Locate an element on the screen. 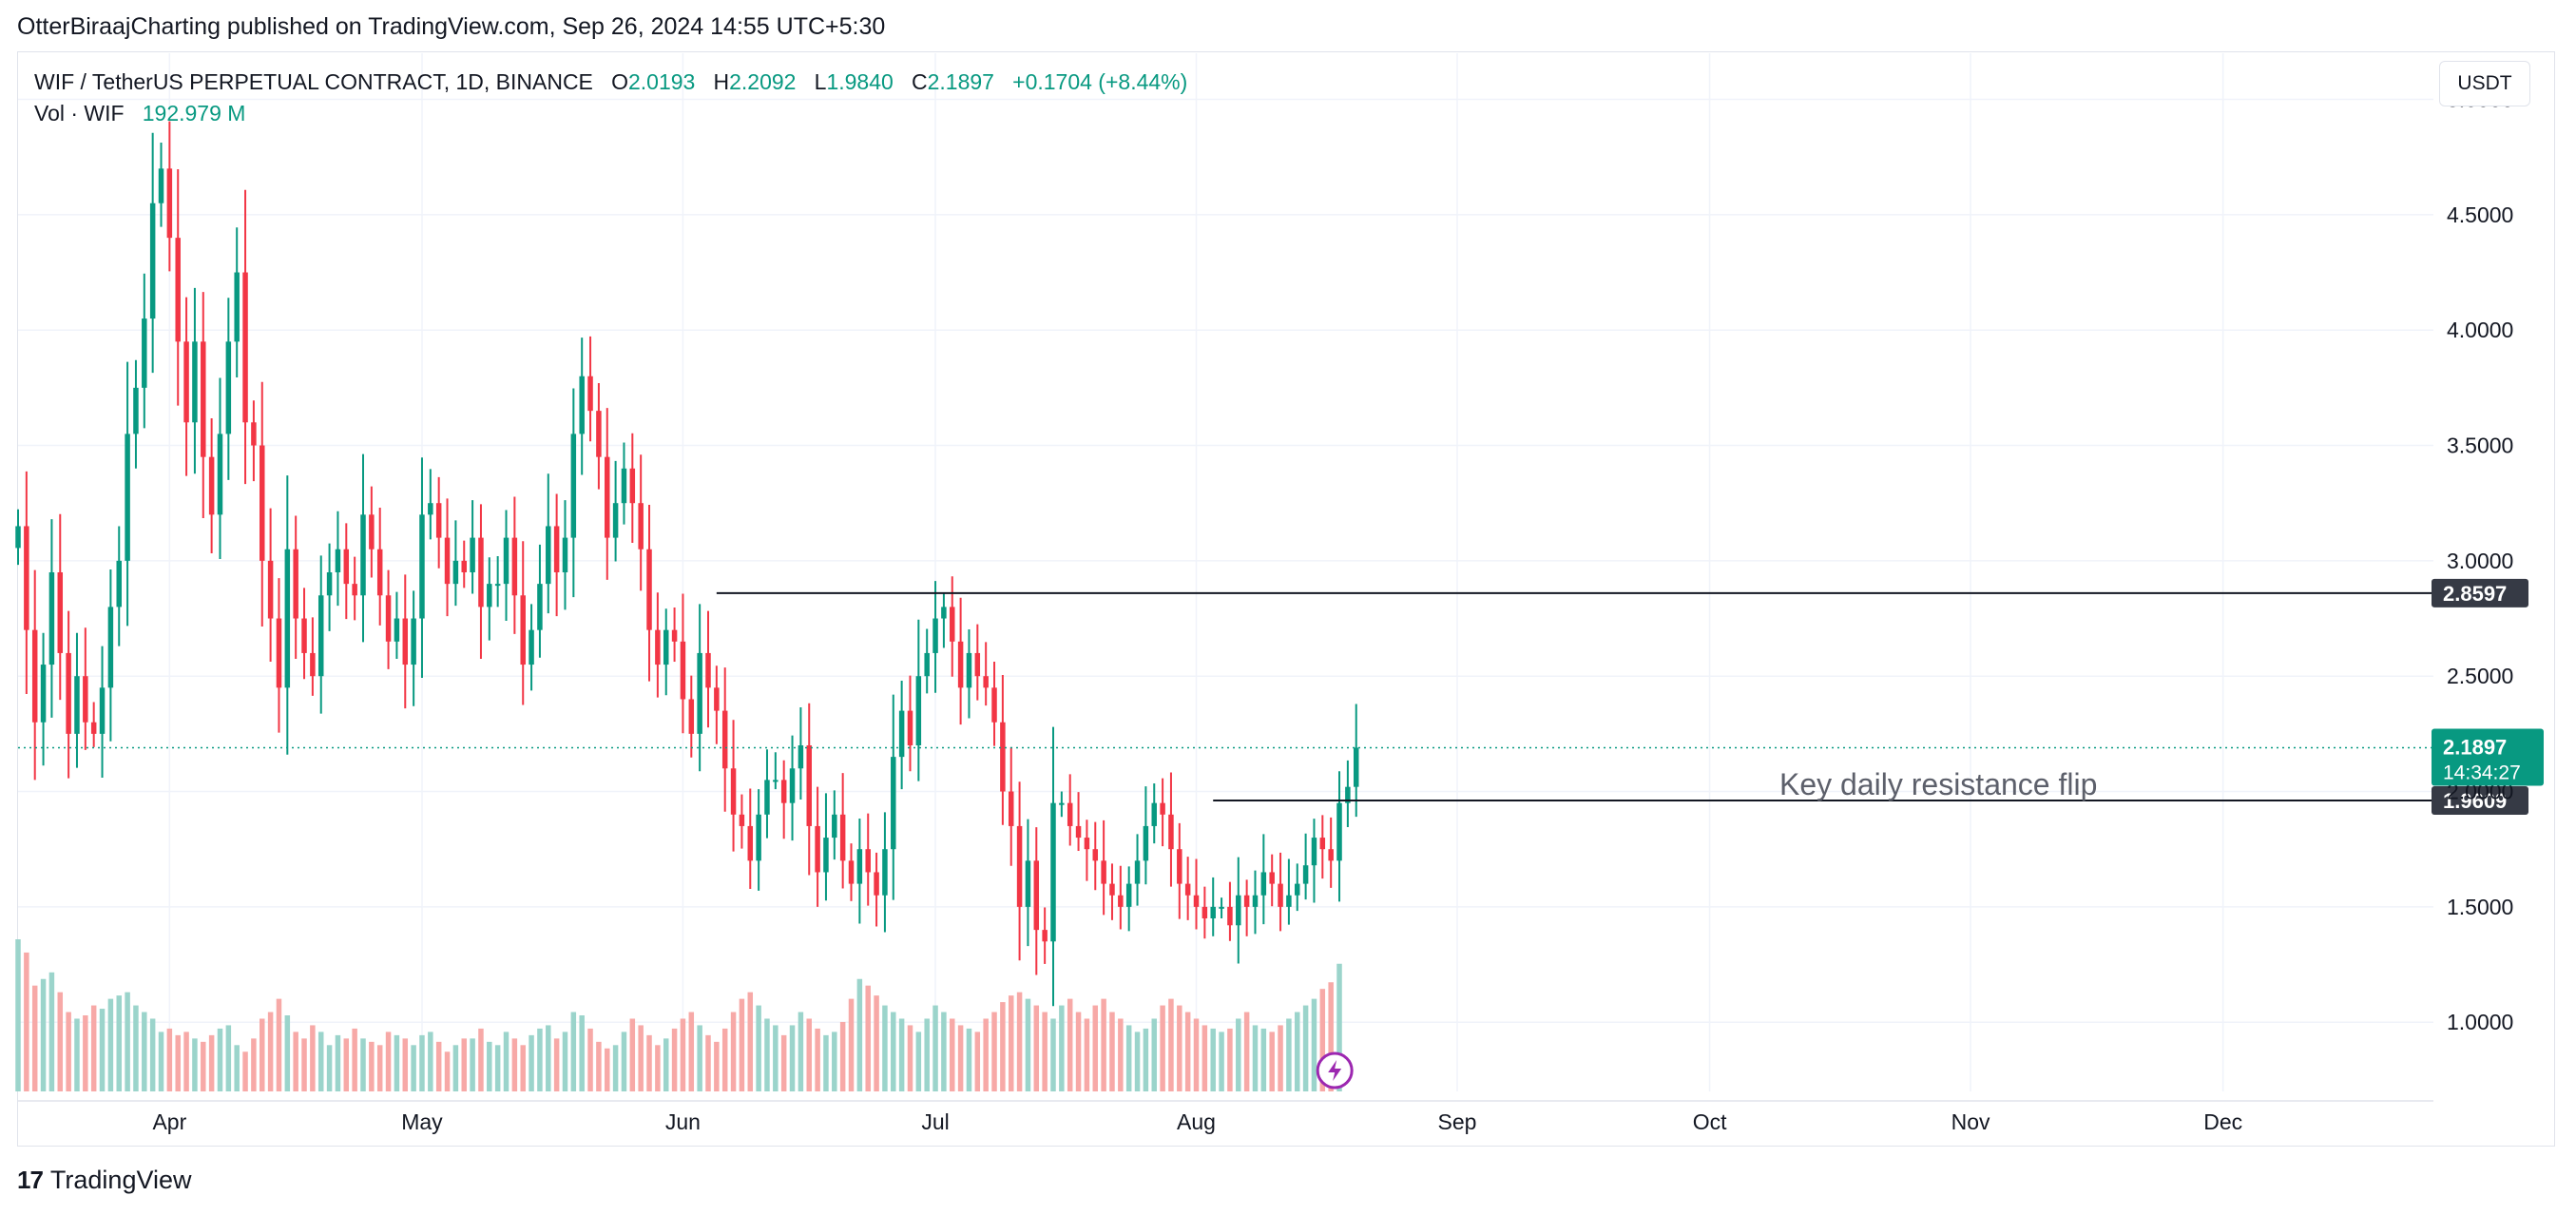 The image size is (2576, 1215). currency-unit-button: USDT is located at coordinates (2484, 83).